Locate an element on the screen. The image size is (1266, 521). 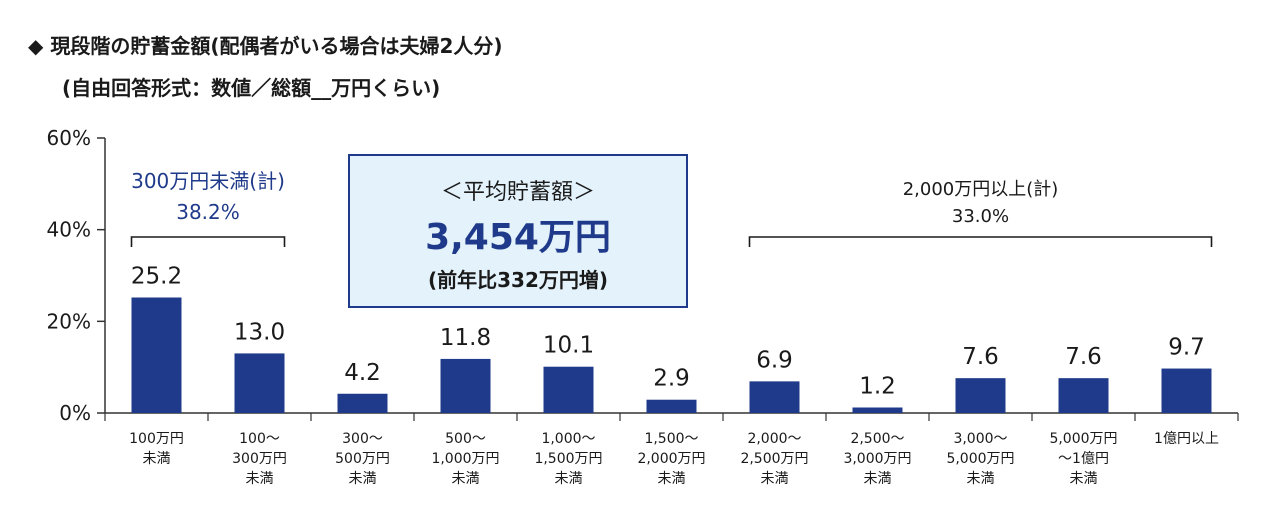
category-label: 1,500～ 2,000万円未満 is located at coordinates (671, 459).